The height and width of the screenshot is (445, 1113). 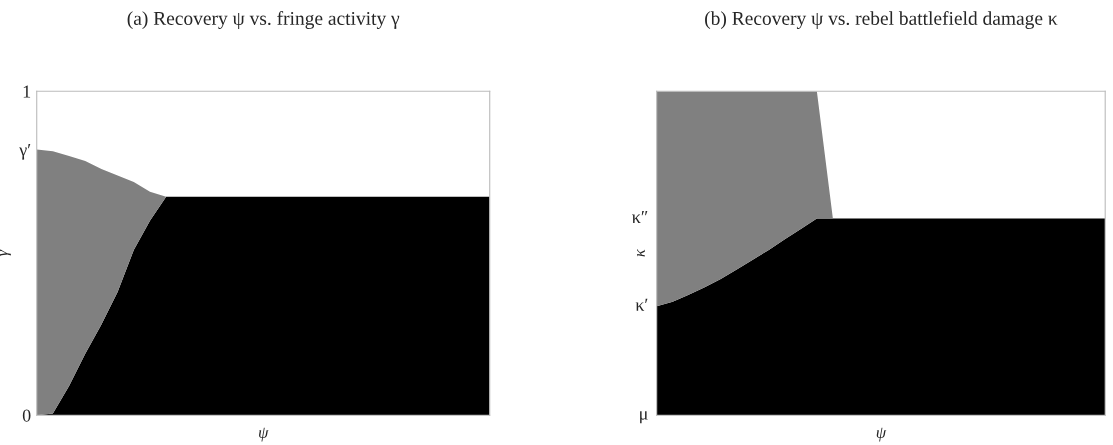 What do you see at coordinates (26, 415) in the screenshot?
I see `y-tick-label: 0` at bounding box center [26, 415].